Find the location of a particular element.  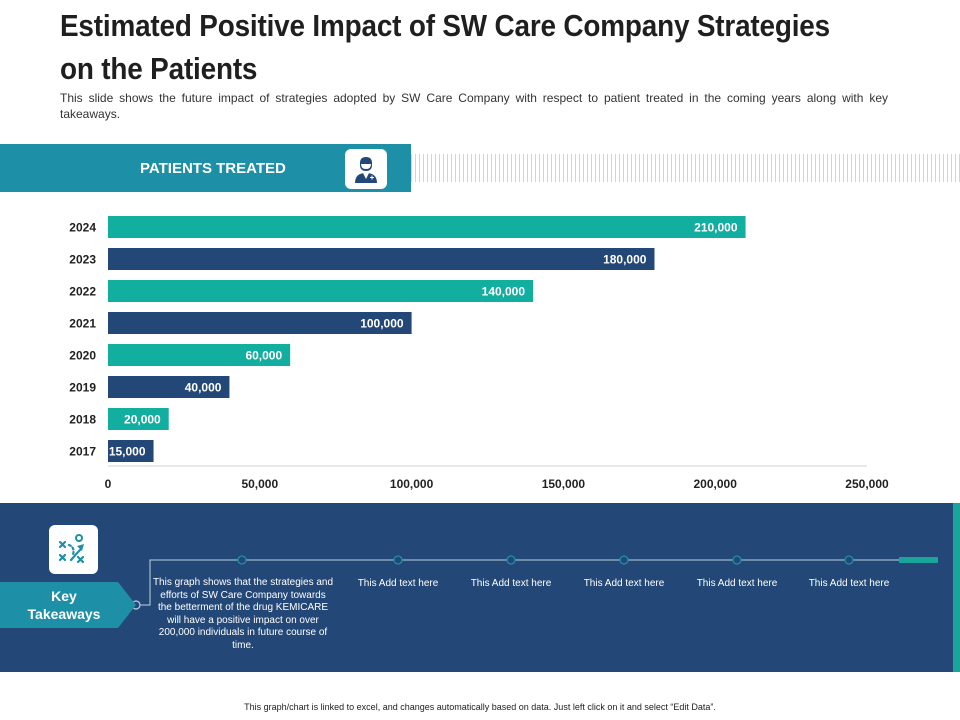

bar-2022 is located at coordinates (321, 291).